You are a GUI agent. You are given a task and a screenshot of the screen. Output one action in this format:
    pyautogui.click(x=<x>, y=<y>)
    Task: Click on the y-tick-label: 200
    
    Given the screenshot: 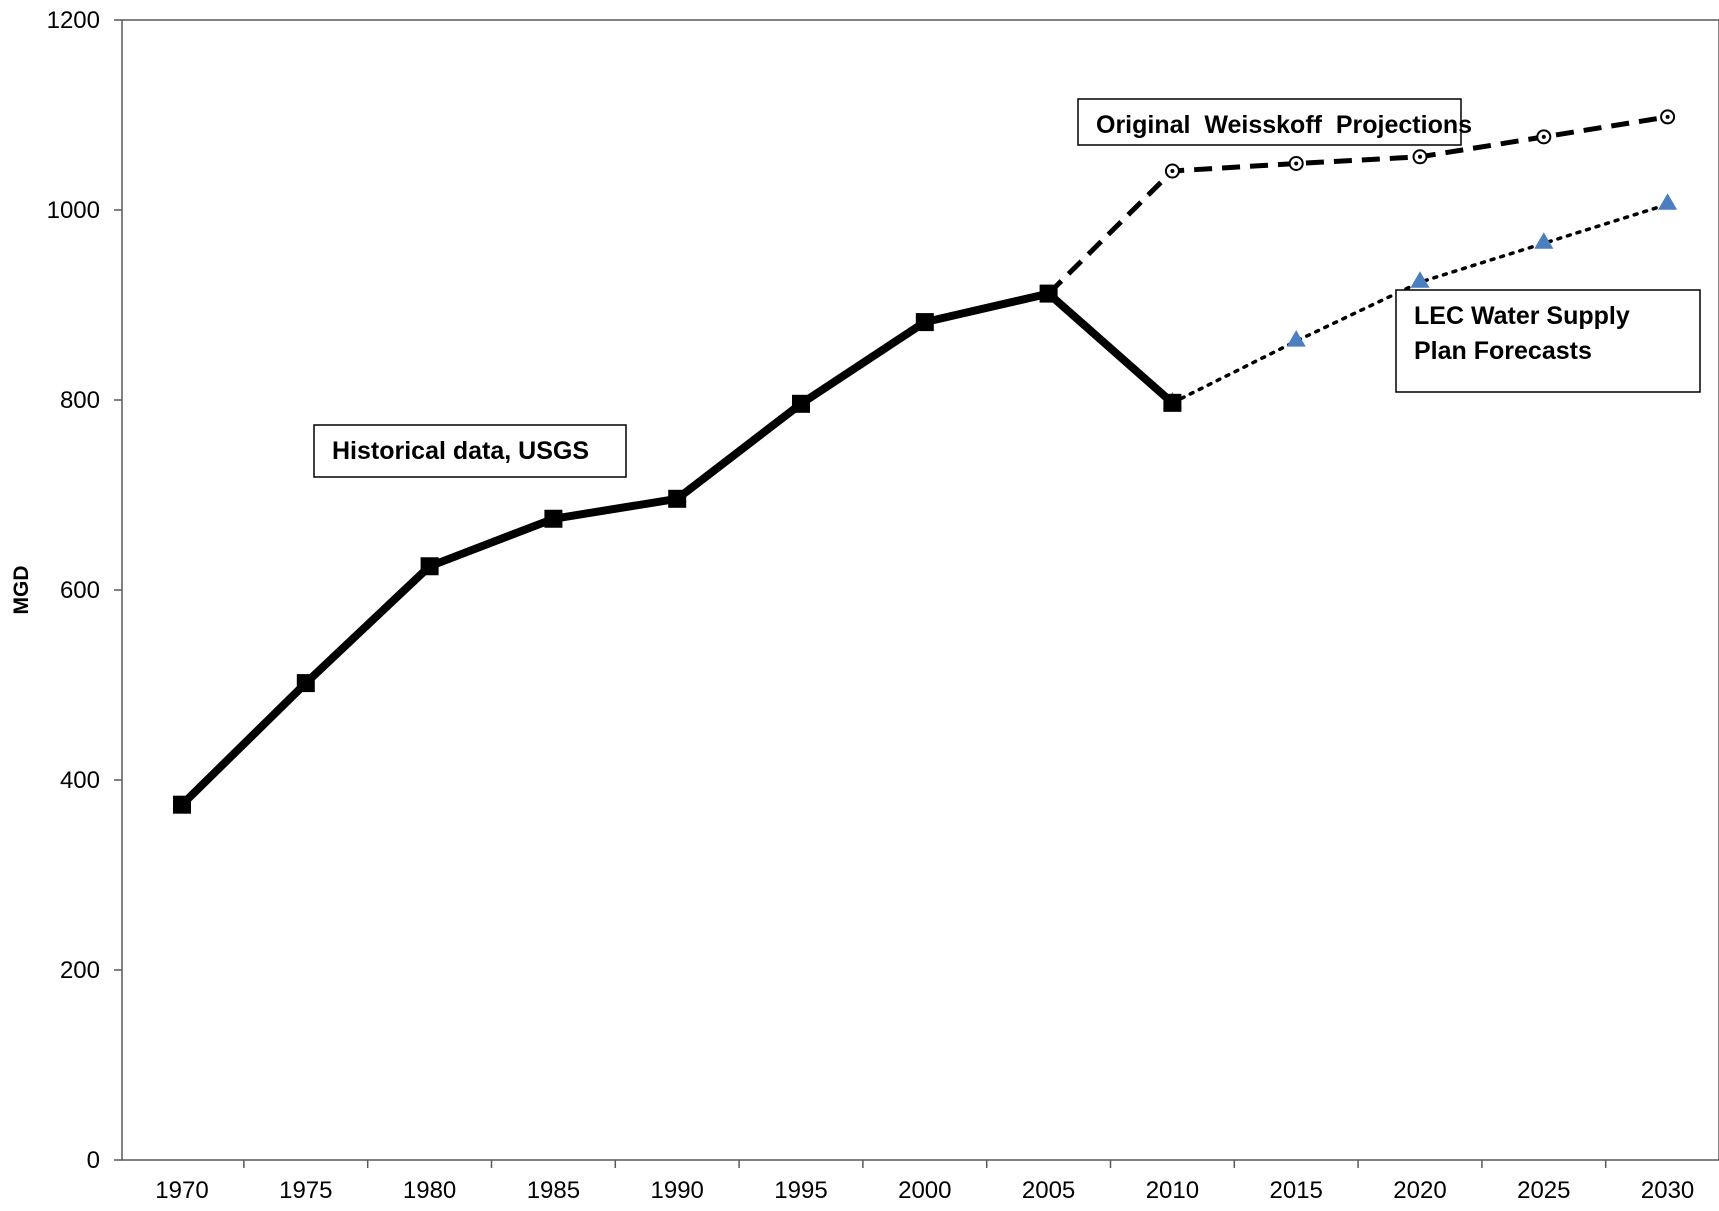 What is the action you would take?
    pyautogui.click(x=80, y=970)
    